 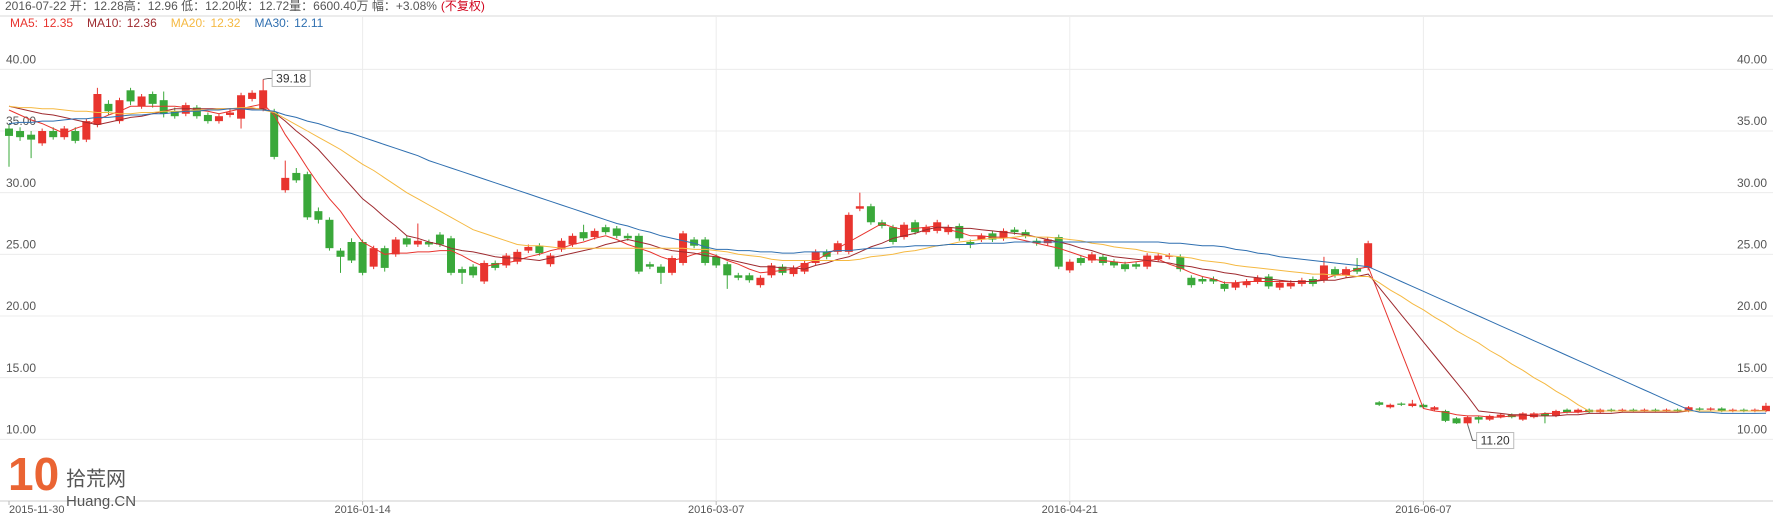 I want to click on extreme-box, so click(x=1495, y=441).